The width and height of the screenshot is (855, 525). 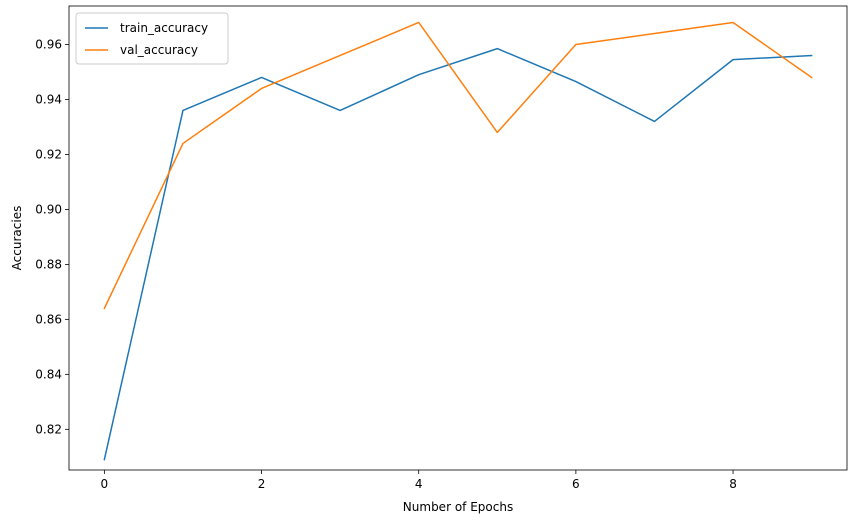 I want to click on x-tick-label: 4, so click(x=419, y=484).